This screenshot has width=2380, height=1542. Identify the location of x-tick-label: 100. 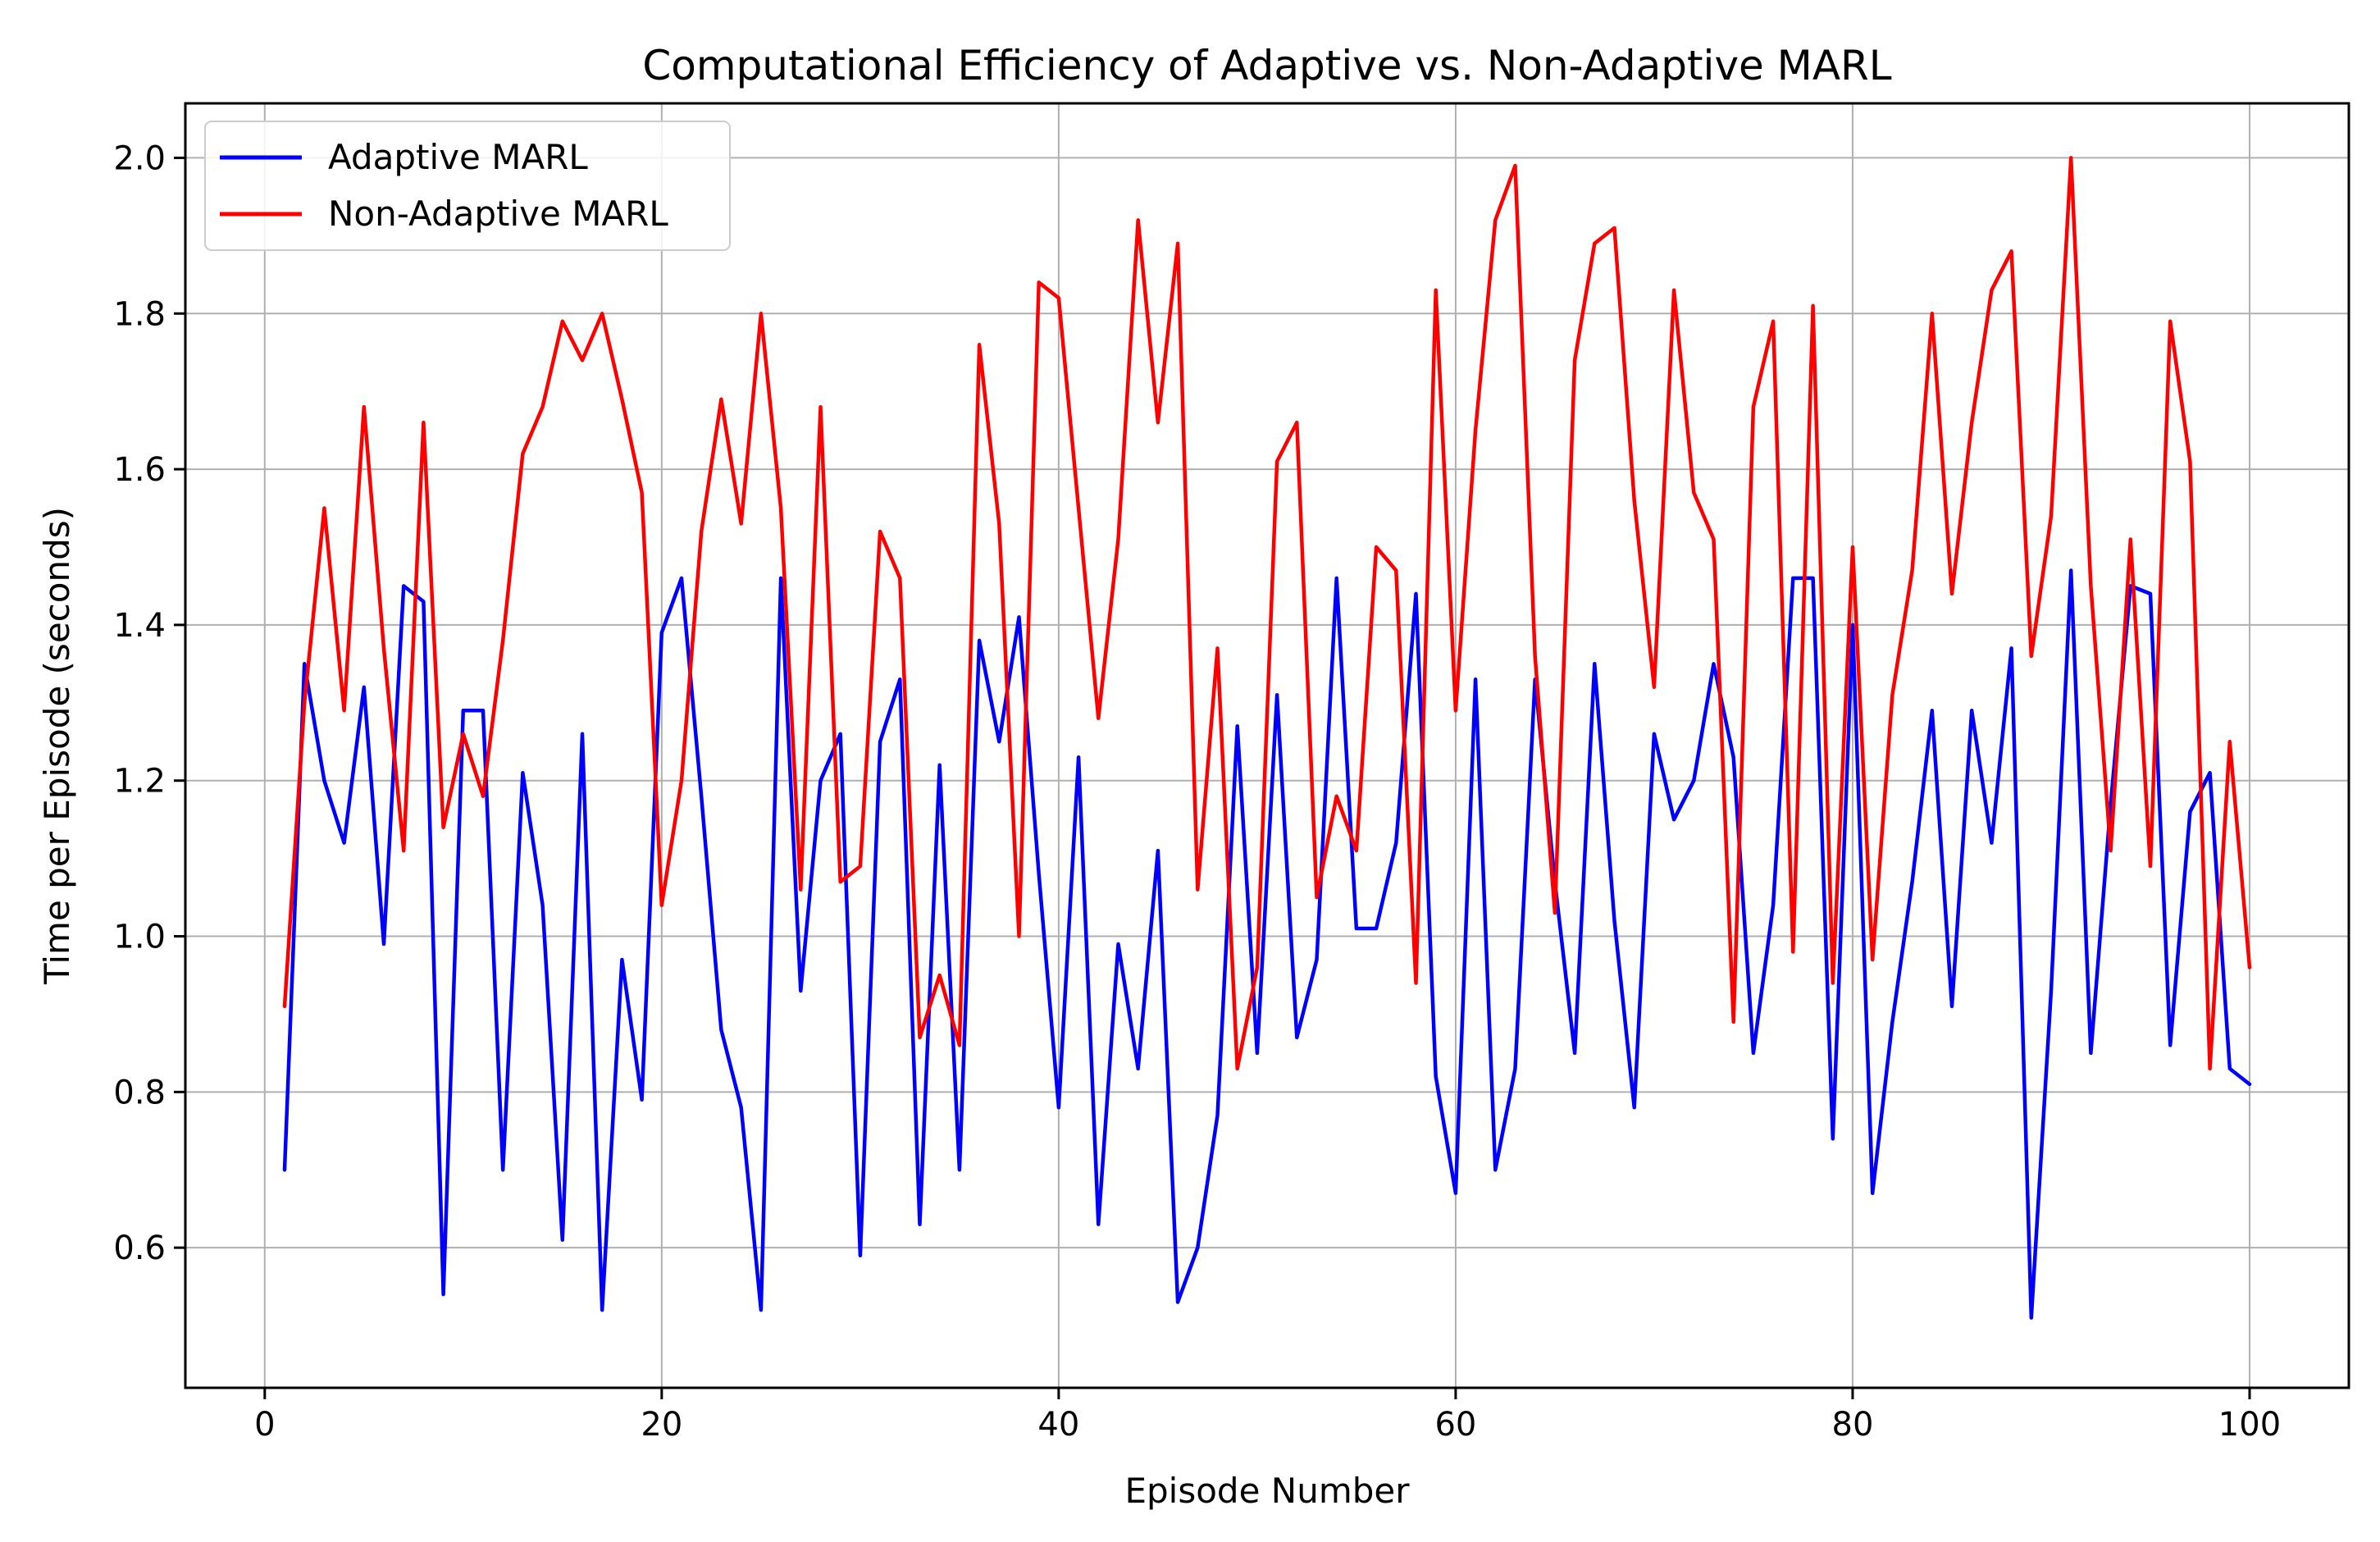
(2250, 1425).